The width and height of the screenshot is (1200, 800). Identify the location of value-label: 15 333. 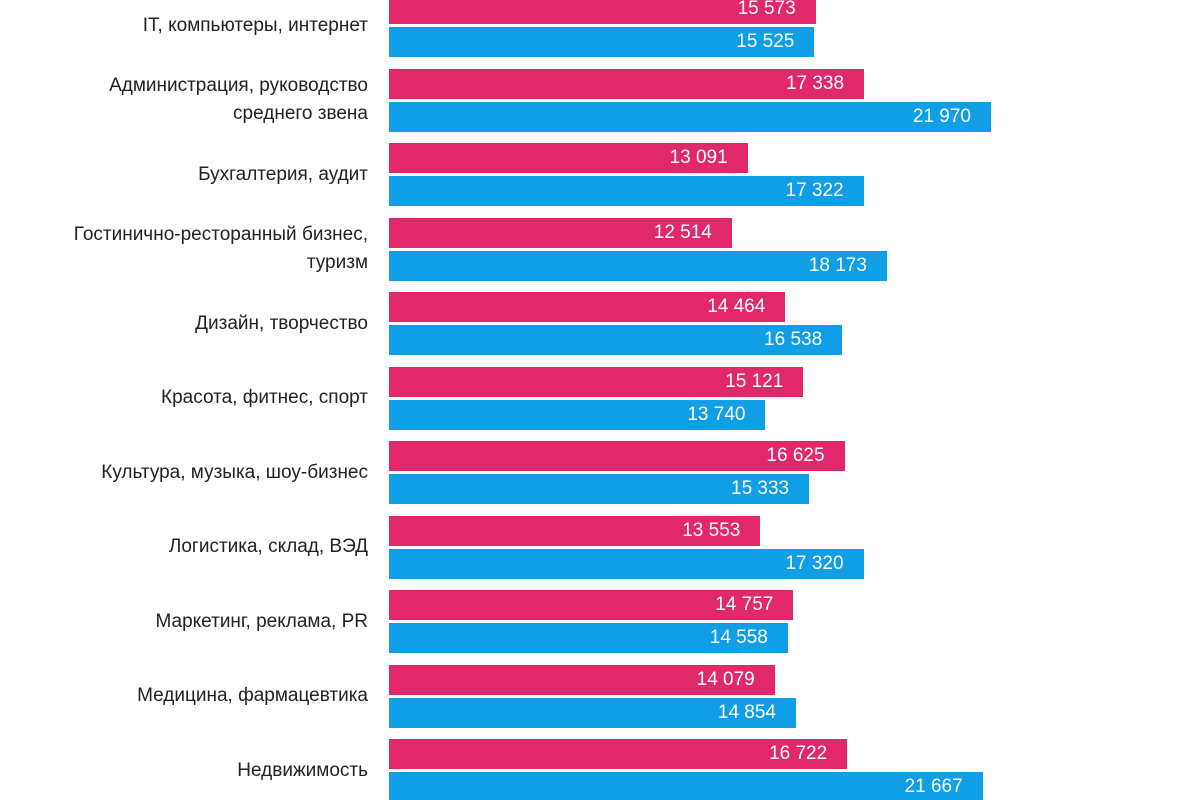
(760, 488).